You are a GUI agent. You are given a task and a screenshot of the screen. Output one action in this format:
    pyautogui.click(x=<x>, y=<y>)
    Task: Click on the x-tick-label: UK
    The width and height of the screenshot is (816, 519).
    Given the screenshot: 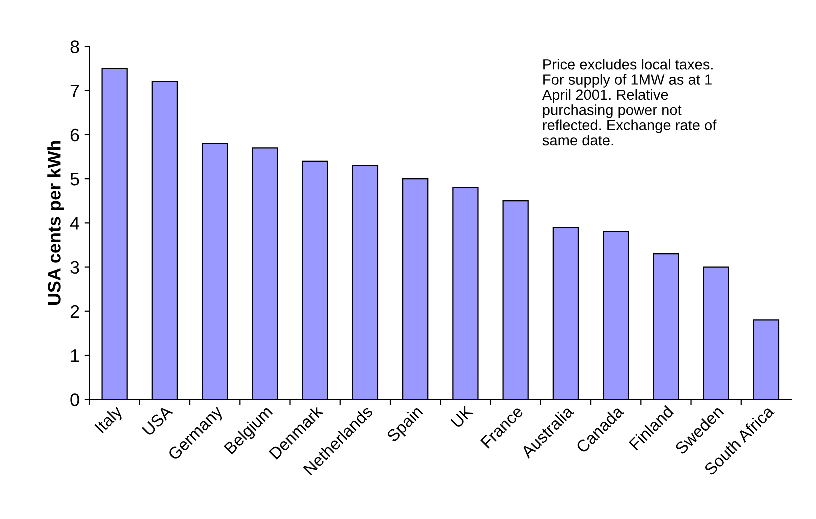 What is the action you would take?
    pyautogui.click(x=462, y=417)
    